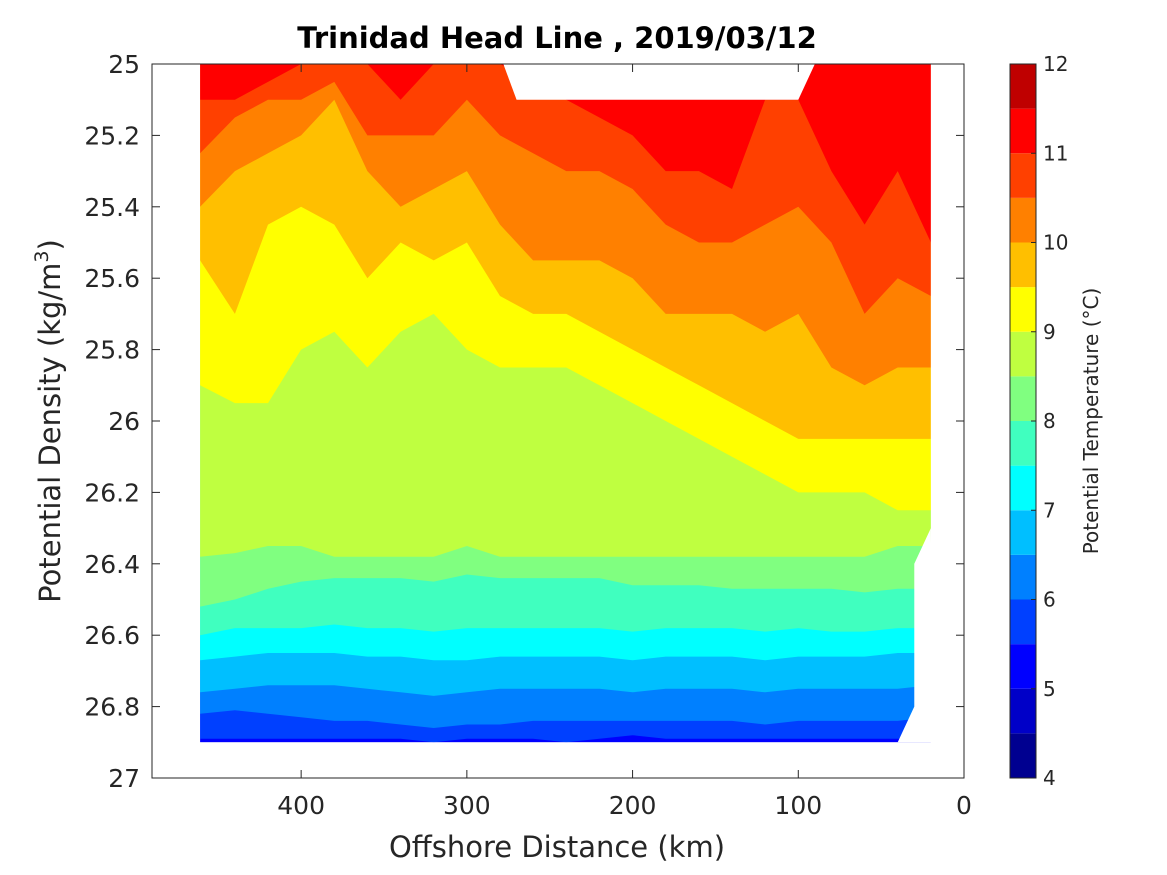 The image size is (1167, 875). I want to click on y-tick-label: 26.4, so click(112, 564).